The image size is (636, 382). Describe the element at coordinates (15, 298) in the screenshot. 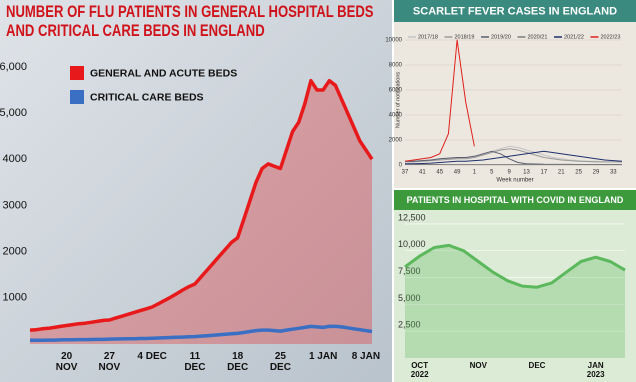

I see `y-tick-label: 1000` at that location.